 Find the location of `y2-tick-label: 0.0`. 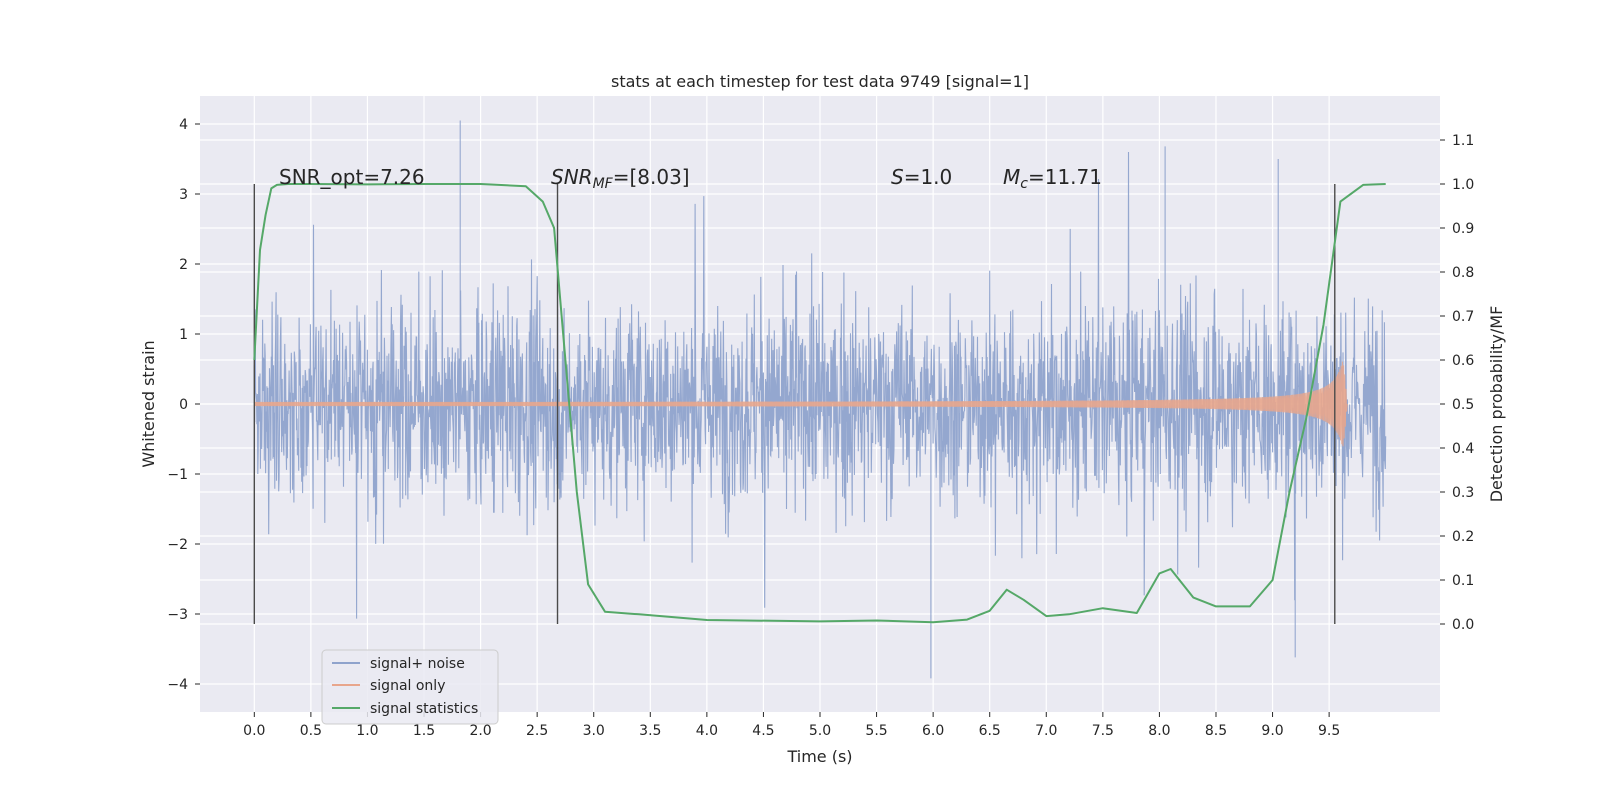

y2-tick-label: 0.0 is located at coordinates (1463, 625).